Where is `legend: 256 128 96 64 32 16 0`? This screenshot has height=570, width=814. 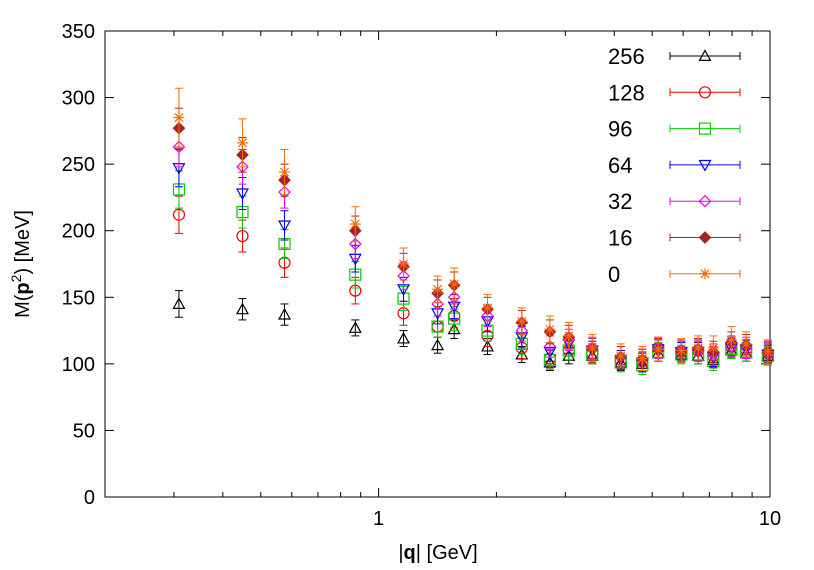 legend: 256 128 96 64 32 16 0 is located at coordinates (674, 165).